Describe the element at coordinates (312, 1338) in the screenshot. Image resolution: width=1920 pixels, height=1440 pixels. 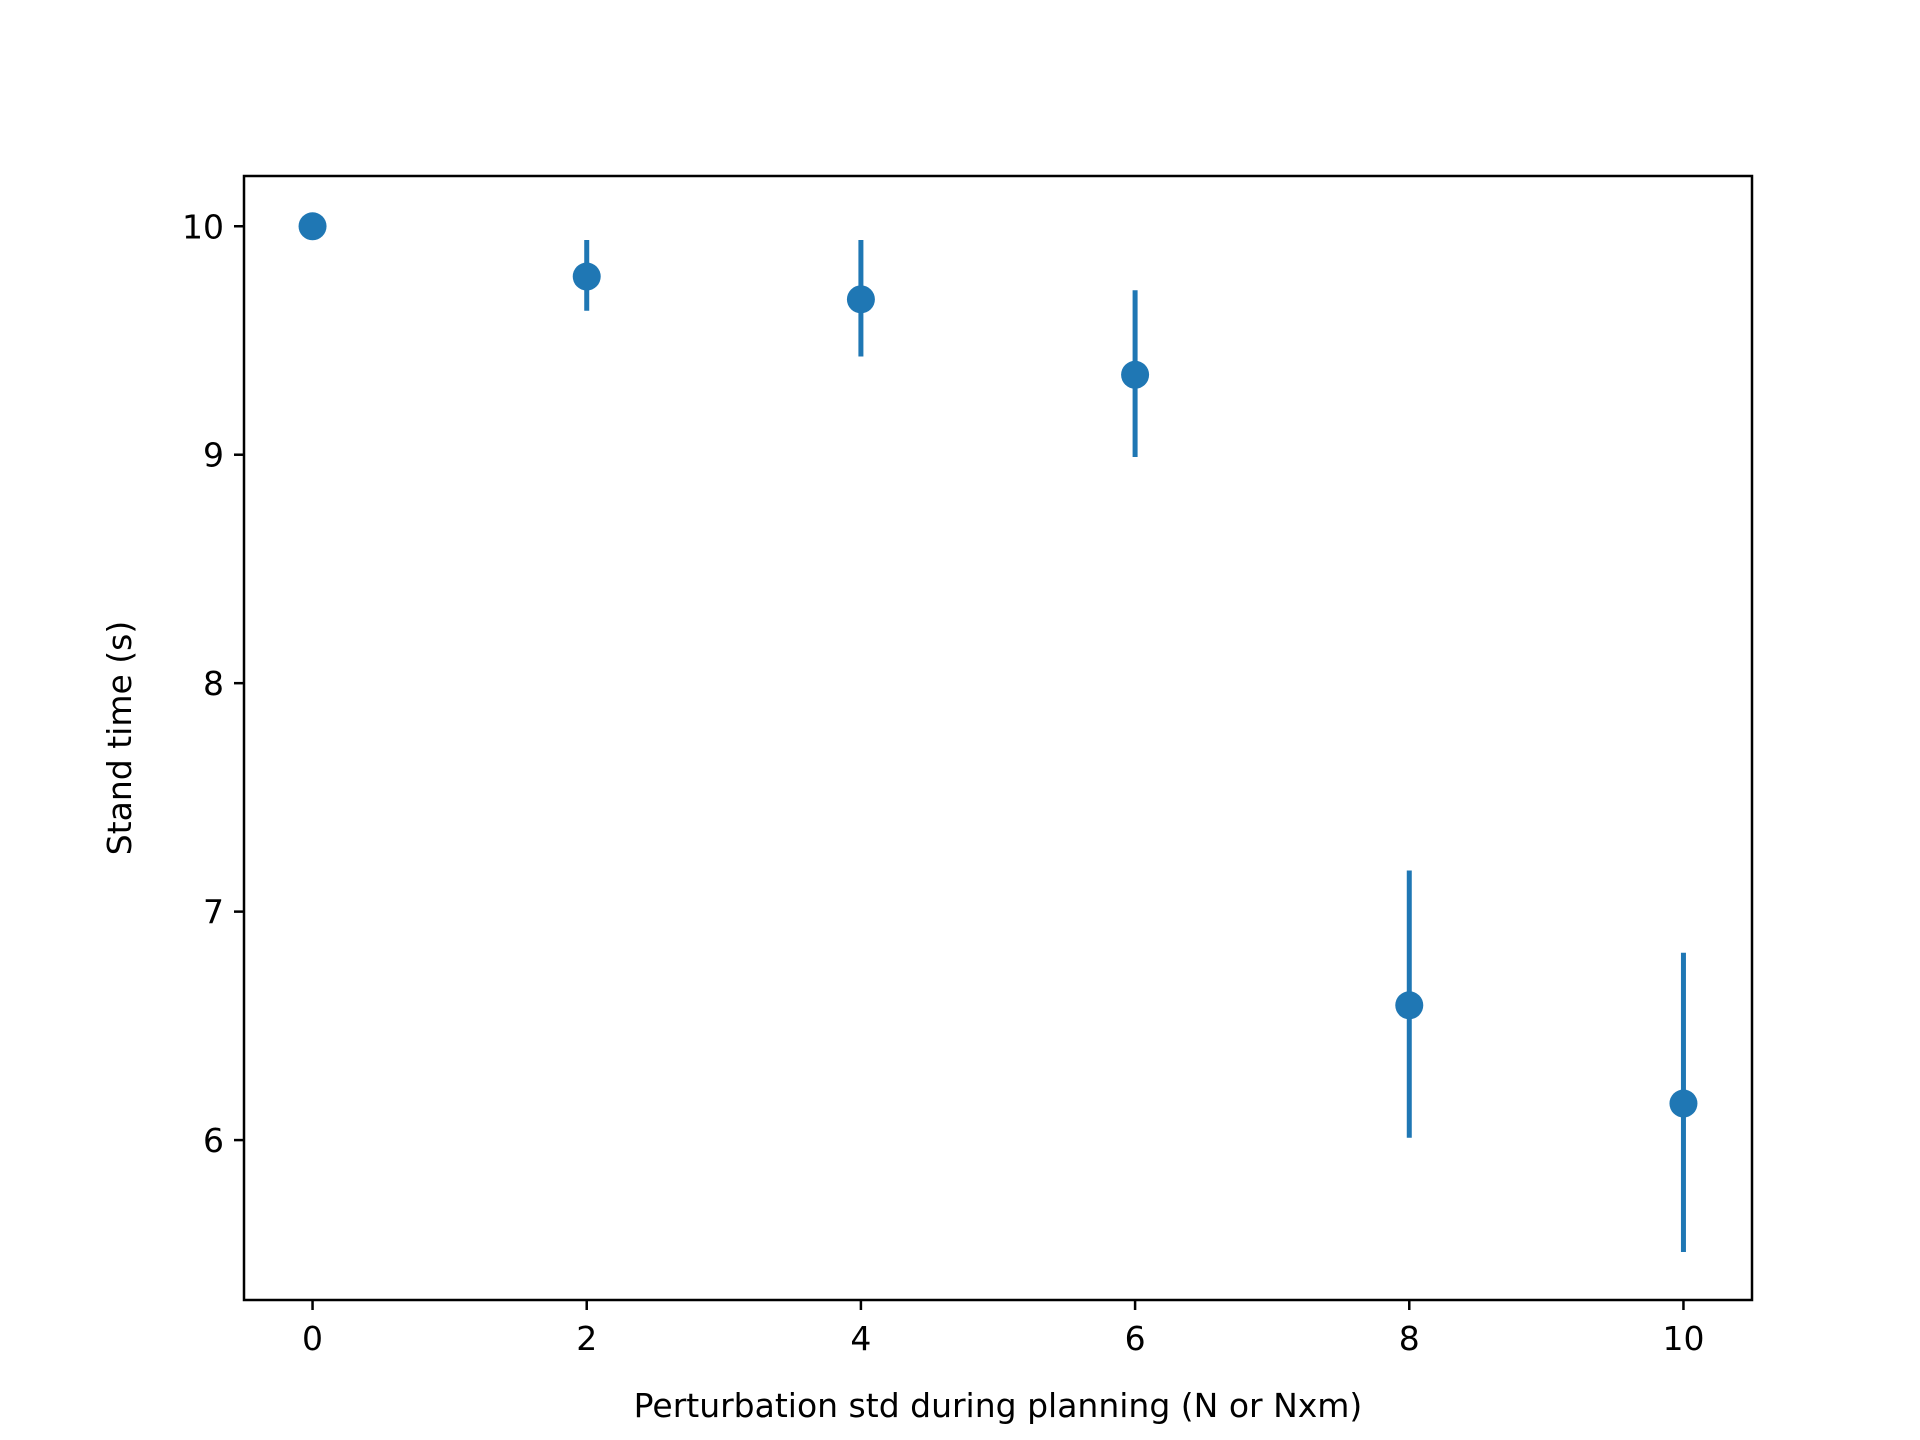
I see `x-tick-label: 0` at that location.